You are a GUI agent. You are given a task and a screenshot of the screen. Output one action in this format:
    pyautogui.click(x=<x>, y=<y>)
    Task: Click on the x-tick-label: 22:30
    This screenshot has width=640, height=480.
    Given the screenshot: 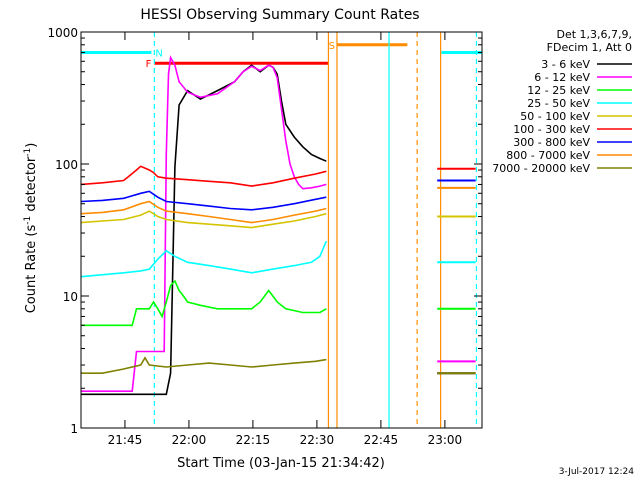 What is the action you would take?
    pyautogui.click(x=317, y=440)
    